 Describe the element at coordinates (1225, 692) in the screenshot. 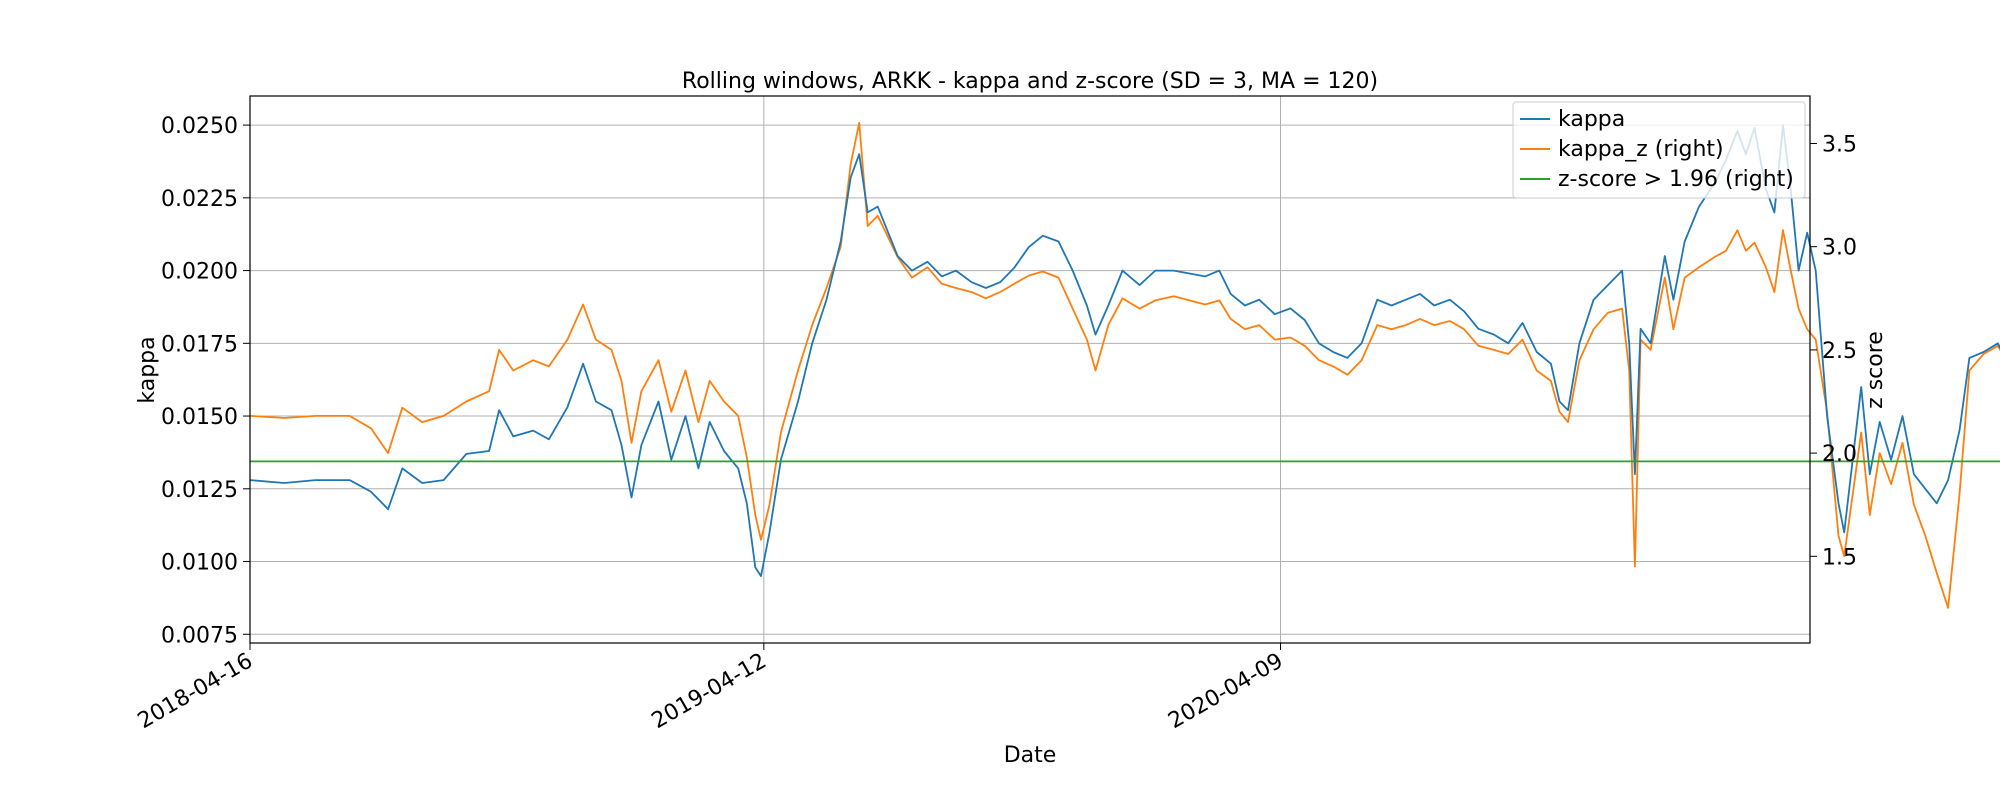

I see `x-tick-label: 2020-04-09` at that location.